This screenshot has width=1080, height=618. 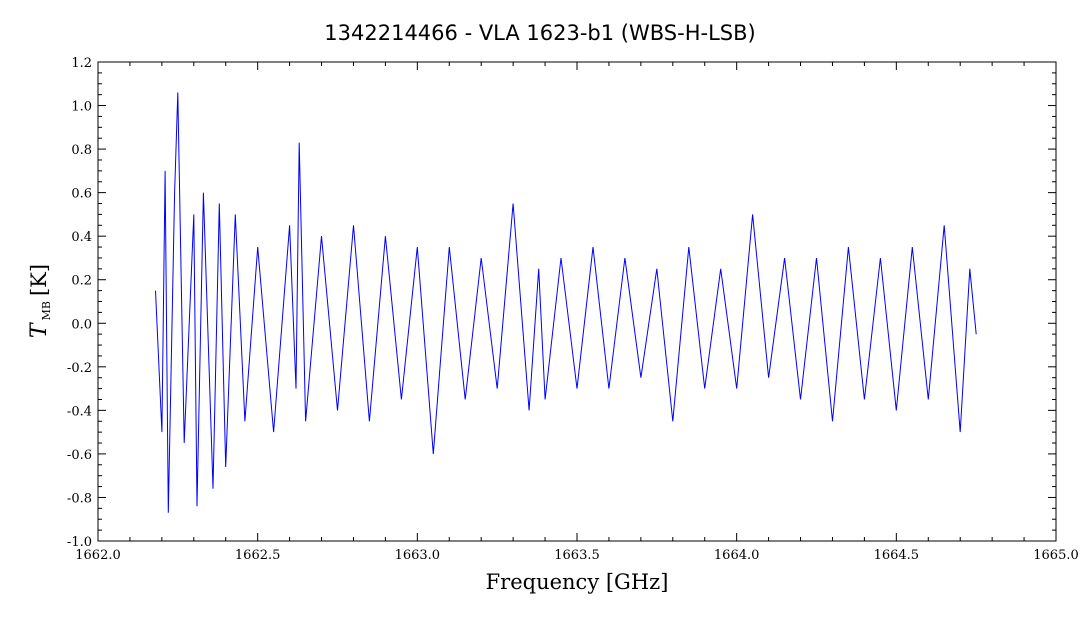 What do you see at coordinates (79, 455) in the screenshot?
I see `y-tick-label: -0.6` at bounding box center [79, 455].